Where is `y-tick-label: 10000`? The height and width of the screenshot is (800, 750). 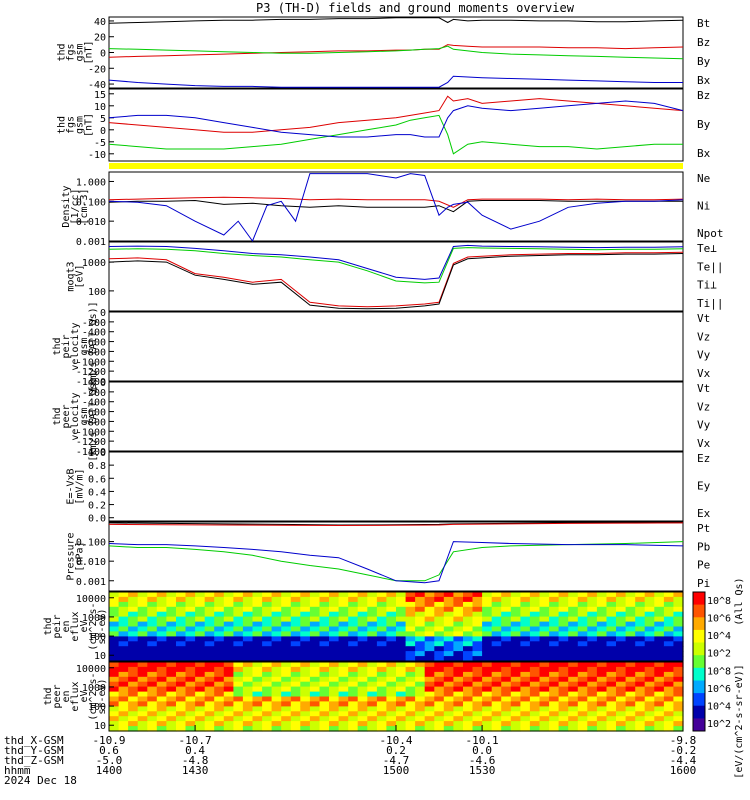
y-tick-label: 10000 is located at coordinates (91, 669).